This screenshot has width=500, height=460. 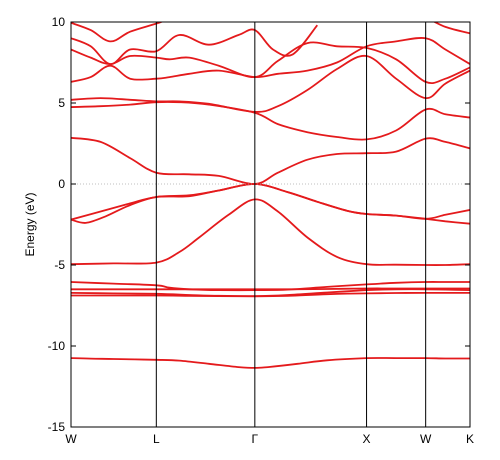 I want to click on y-axis-title: Energy (eV), so click(x=30, y=224).